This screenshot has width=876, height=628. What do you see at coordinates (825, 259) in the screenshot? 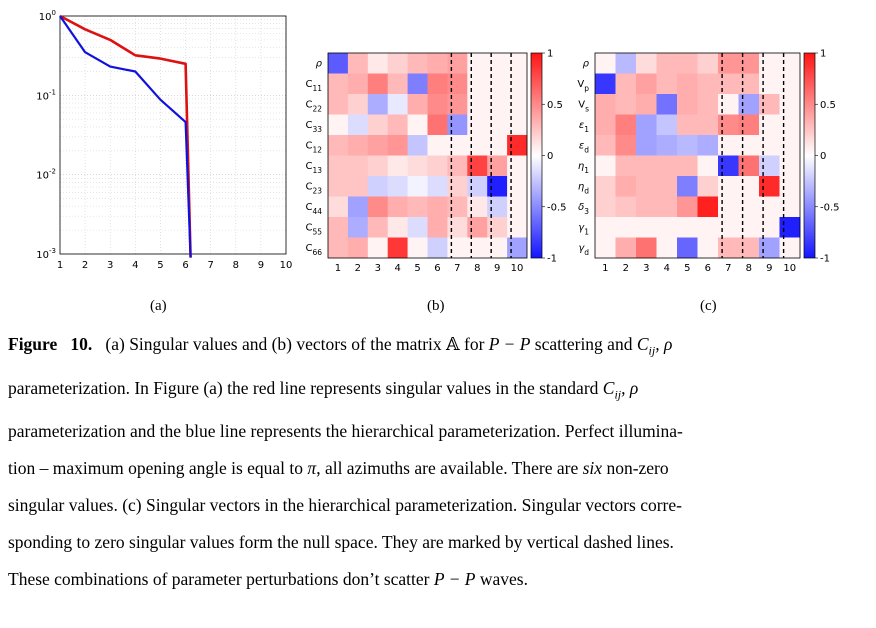
I see `colorbar-tick-label: -1` at bounding box center [825, 259].